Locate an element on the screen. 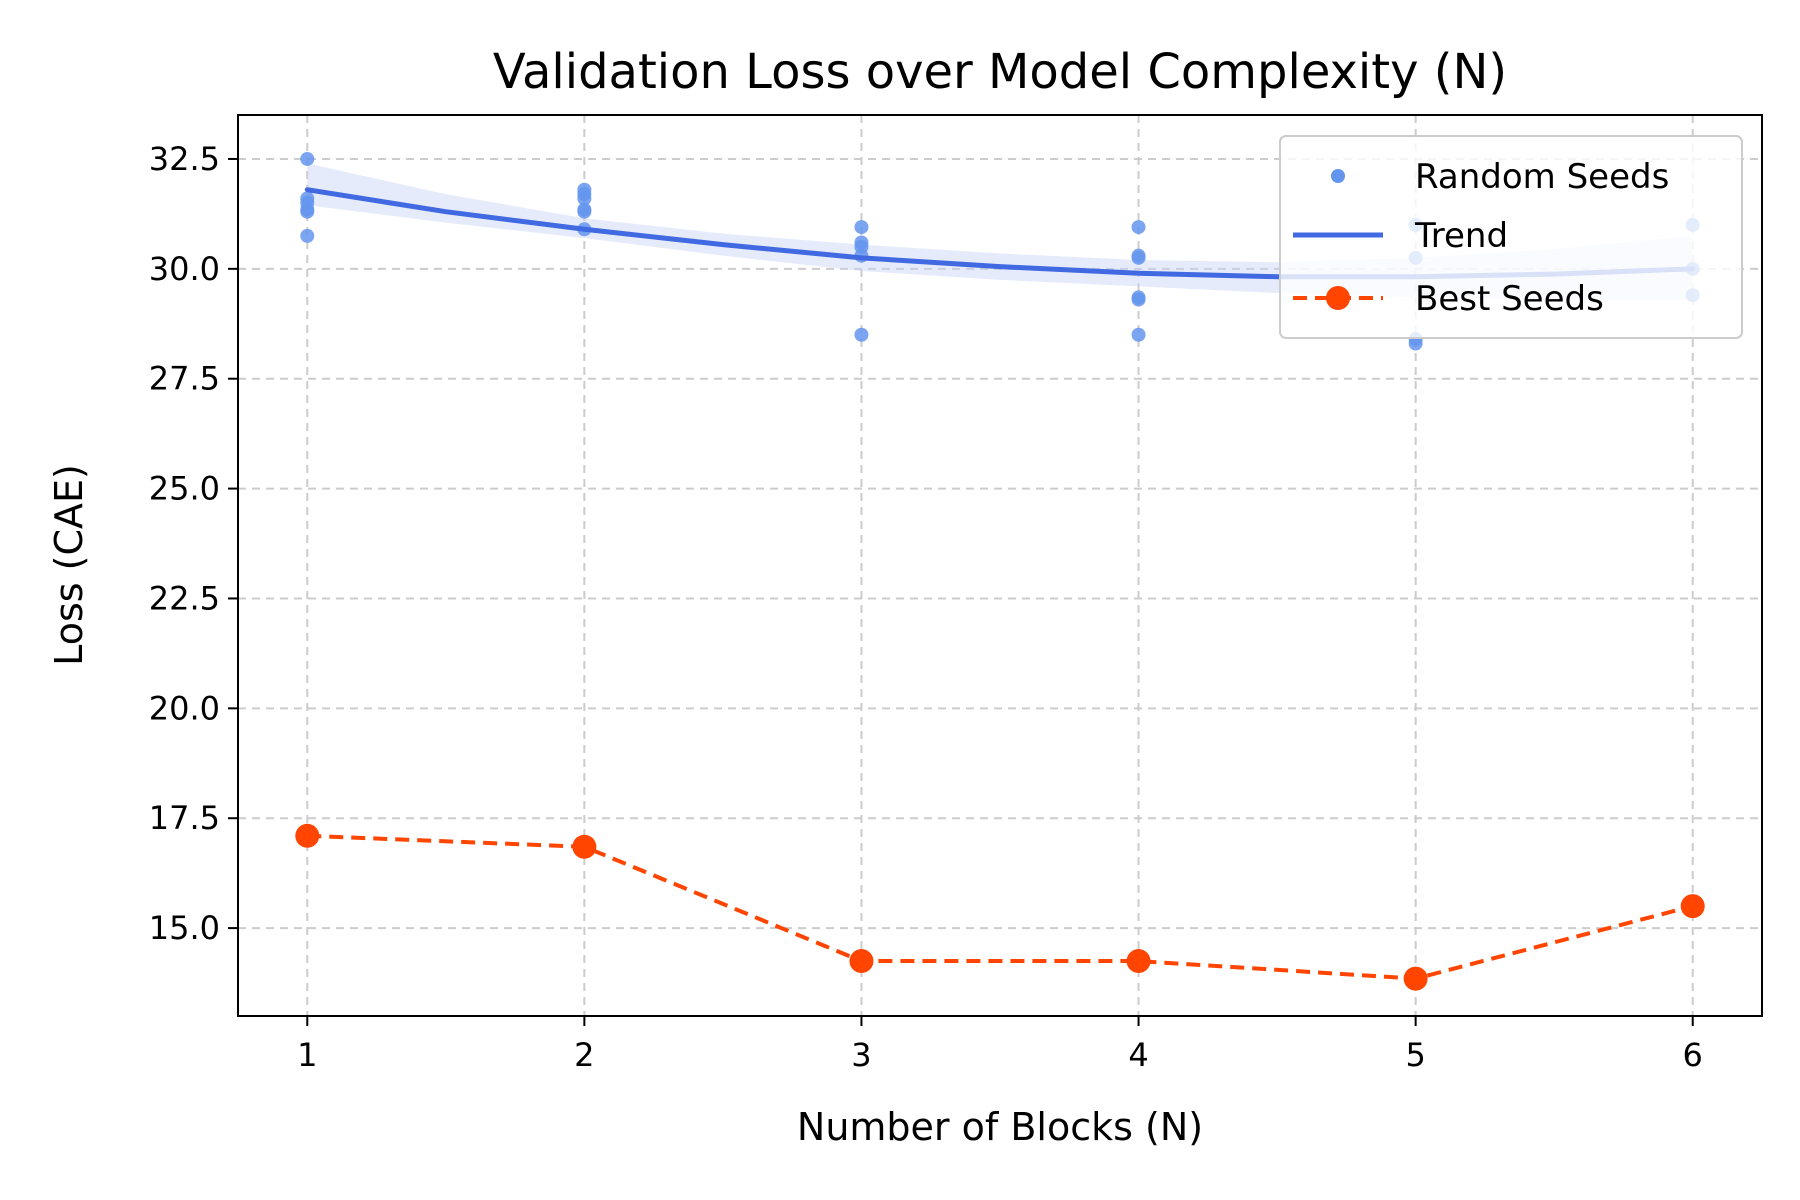 This screenshot has height=1200, width=1800. legend-box is located at coordinates (1511, 237).